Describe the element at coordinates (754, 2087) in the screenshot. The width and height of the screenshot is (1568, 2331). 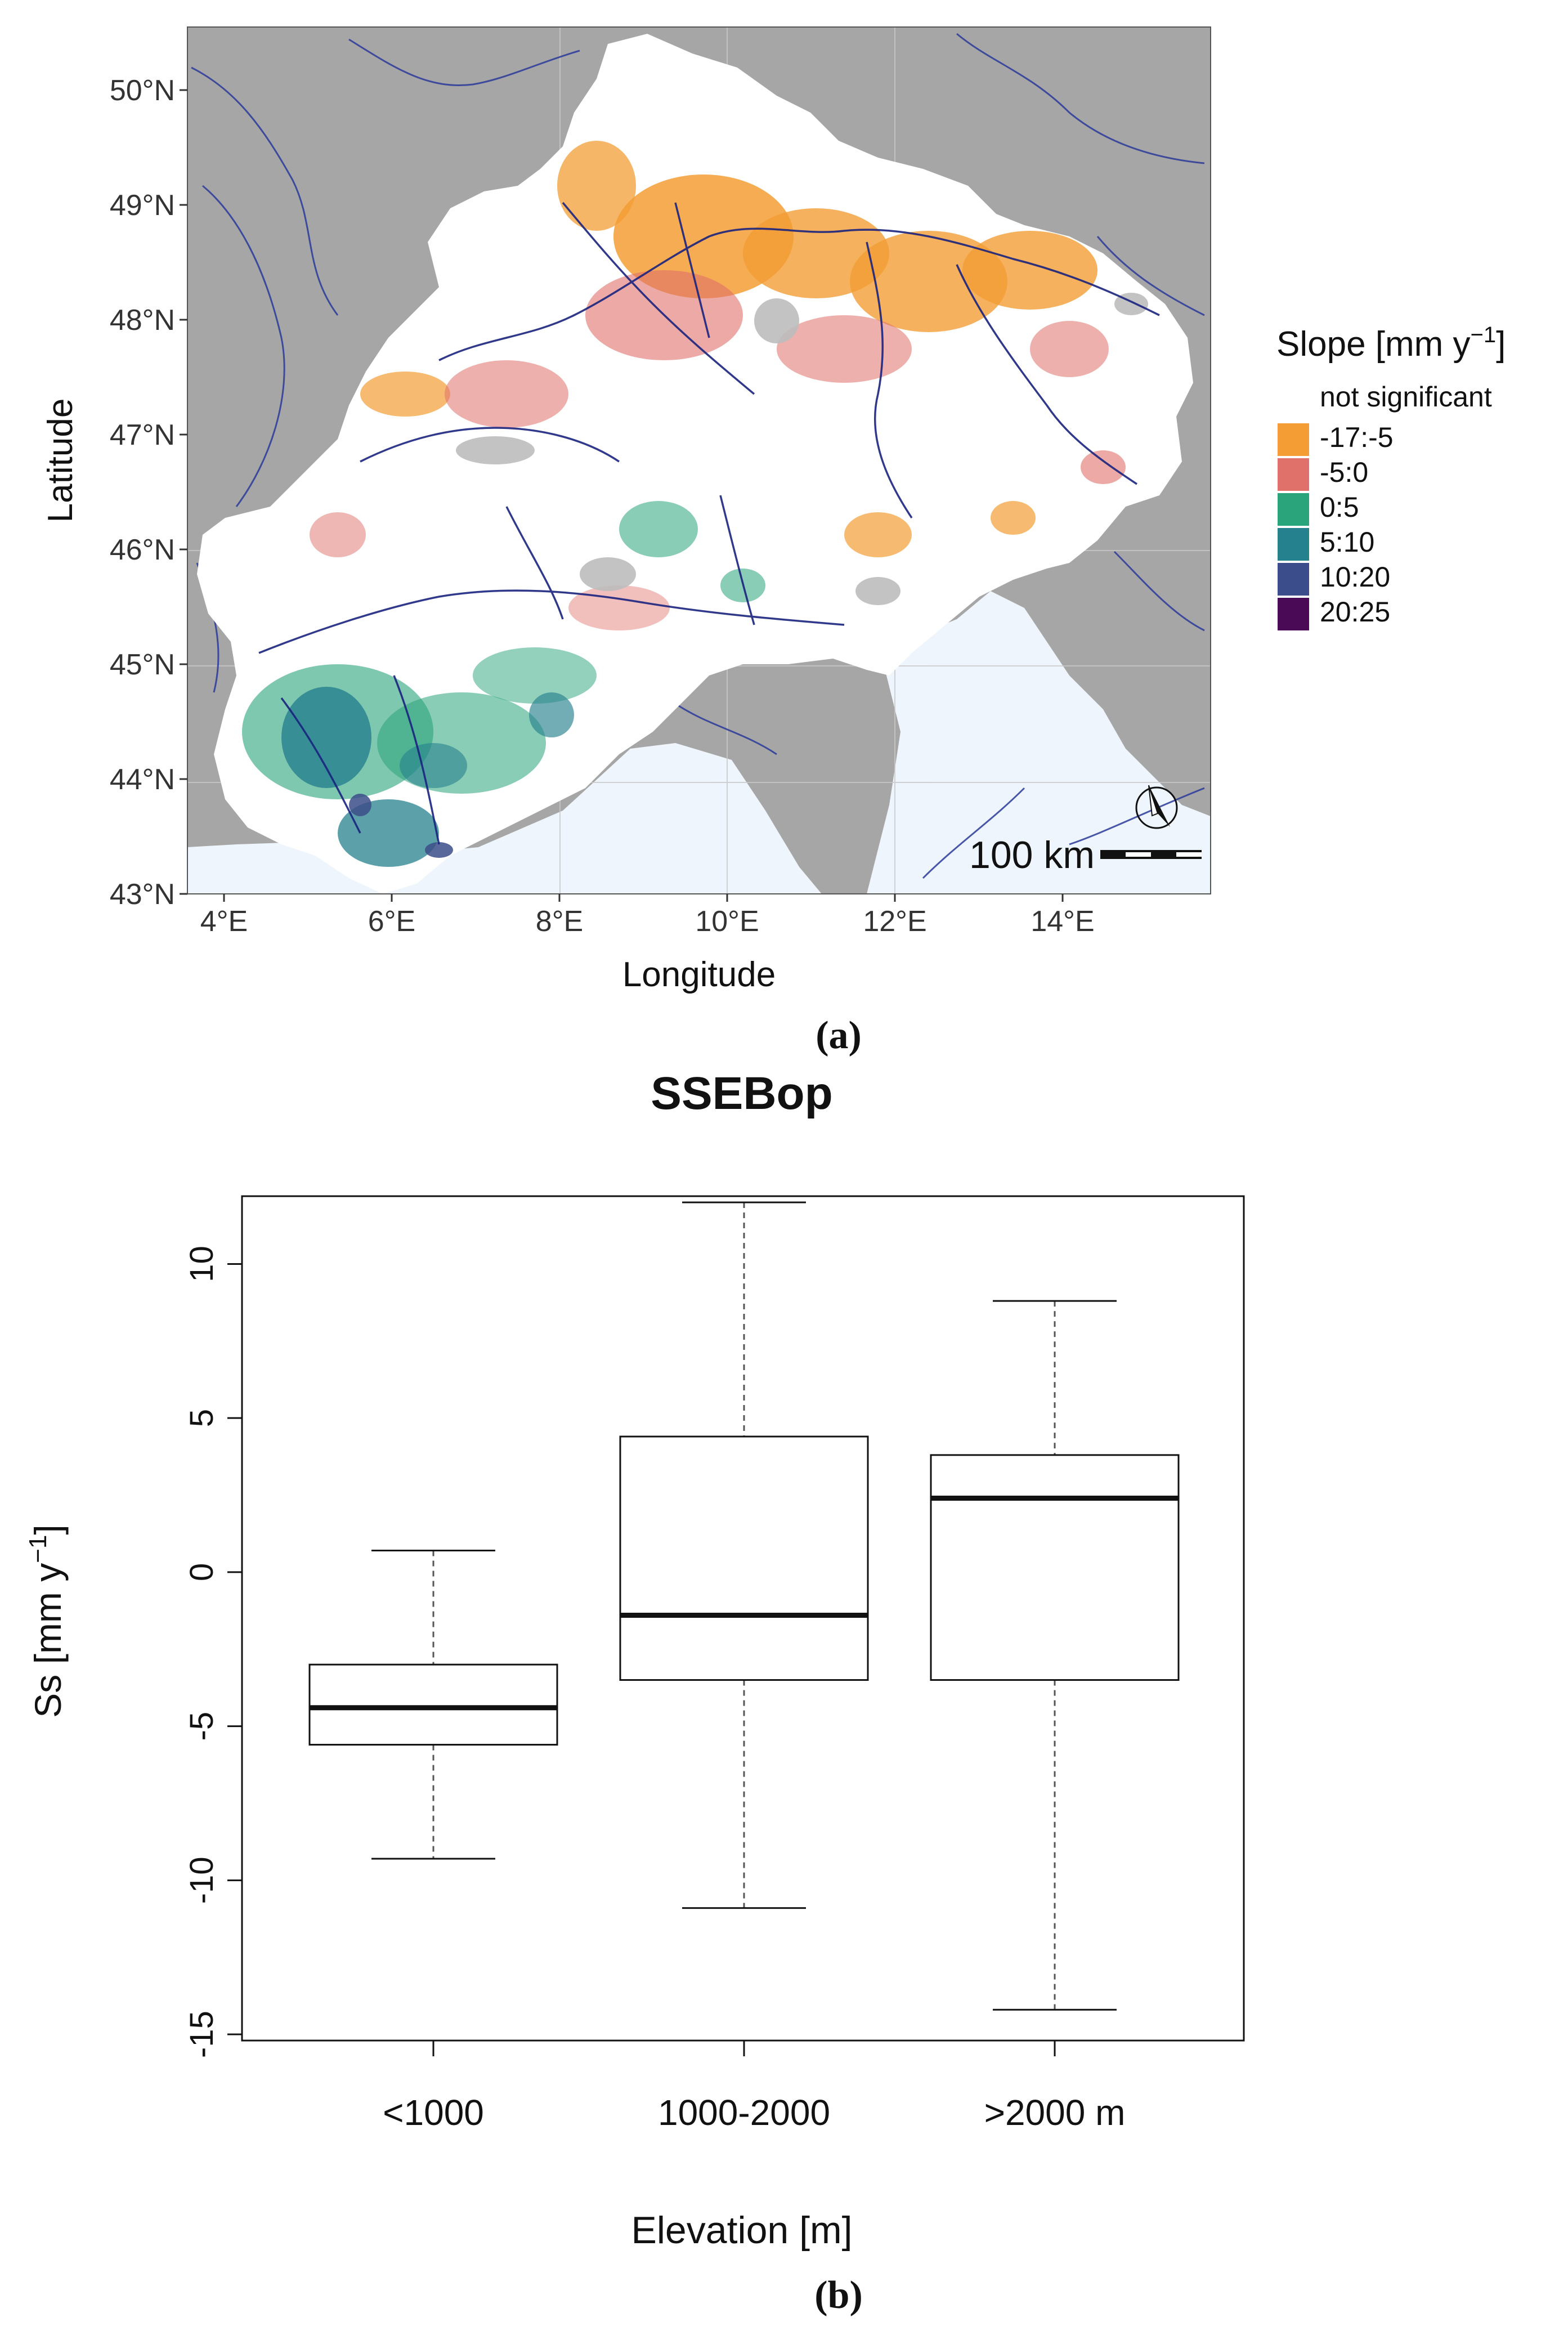
I see `boxplot-x-axis: <1000 1000-2000 >2000 m` at that location.